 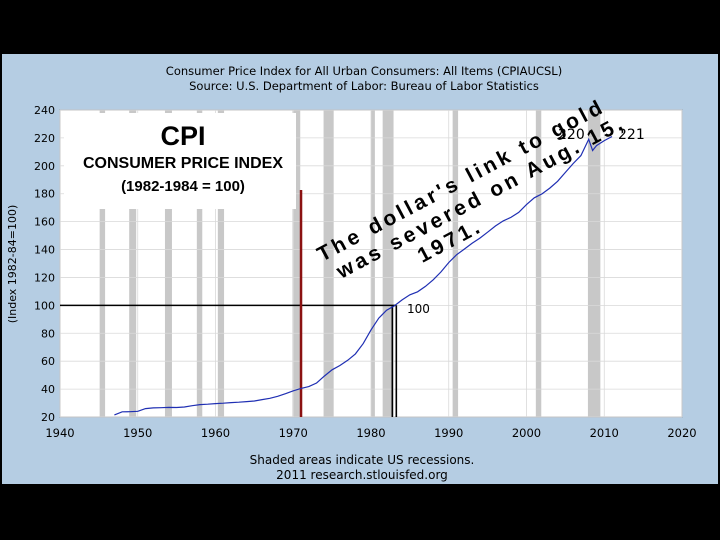 What do you see at coordinates (48, 333) in the screenshot?
I see `y-tick-label: 80` at bounding box center [48, 333].